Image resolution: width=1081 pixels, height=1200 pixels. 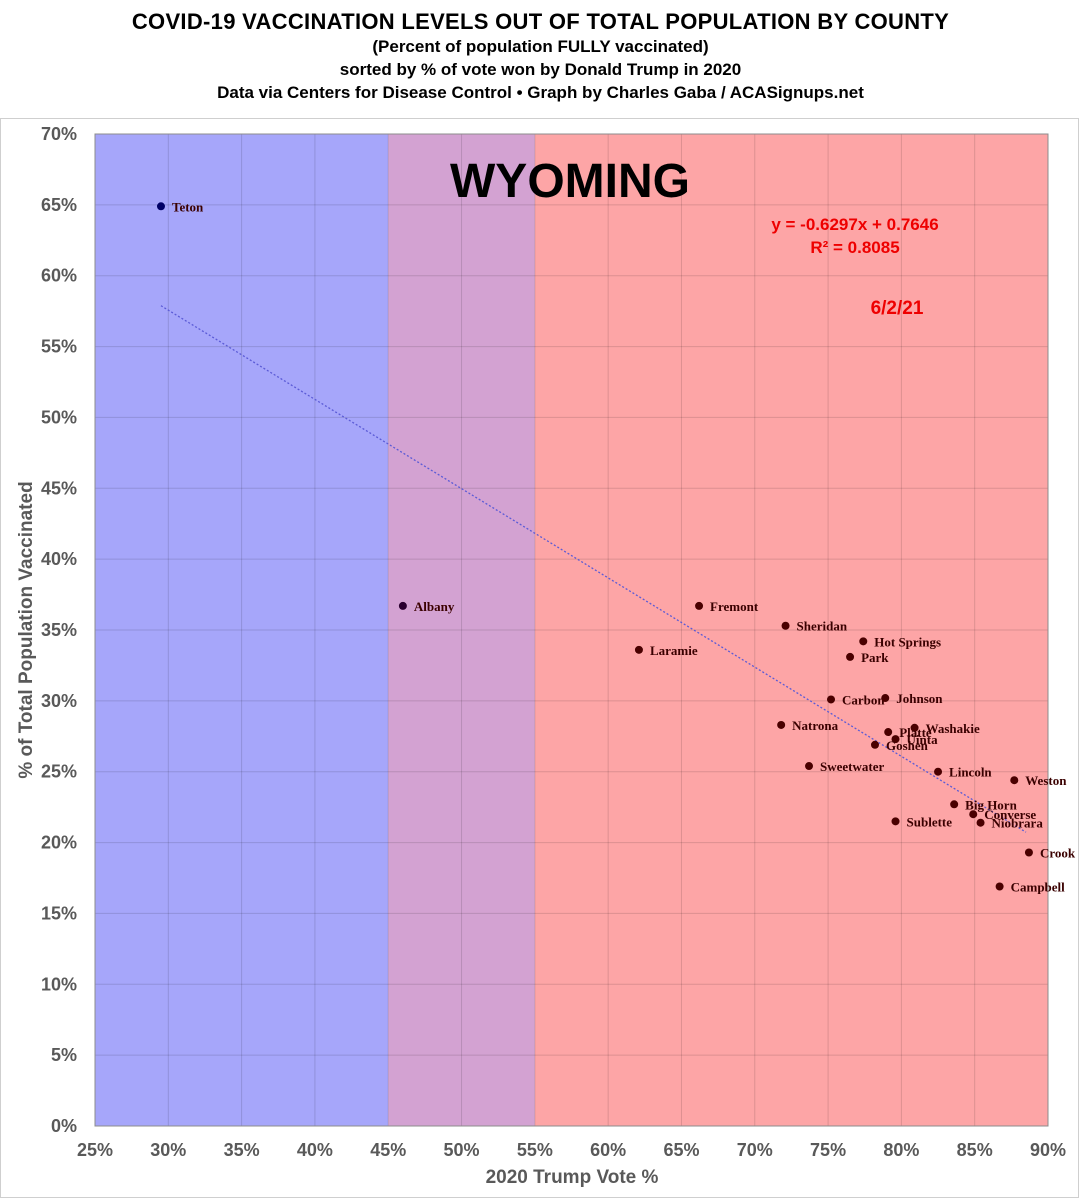 I want to click on data-point-label: Platte, so click(x=915, y=732).